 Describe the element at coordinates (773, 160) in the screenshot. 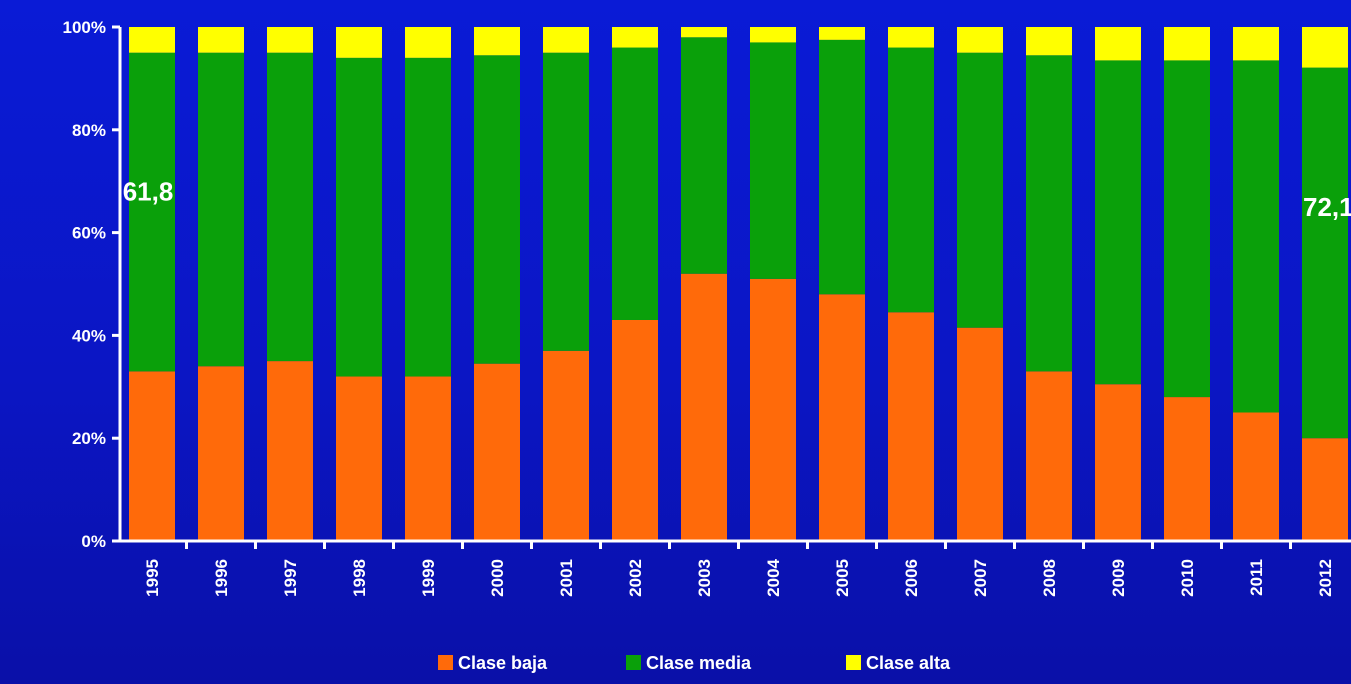

I see `bar-clase-media-2004` at that location.